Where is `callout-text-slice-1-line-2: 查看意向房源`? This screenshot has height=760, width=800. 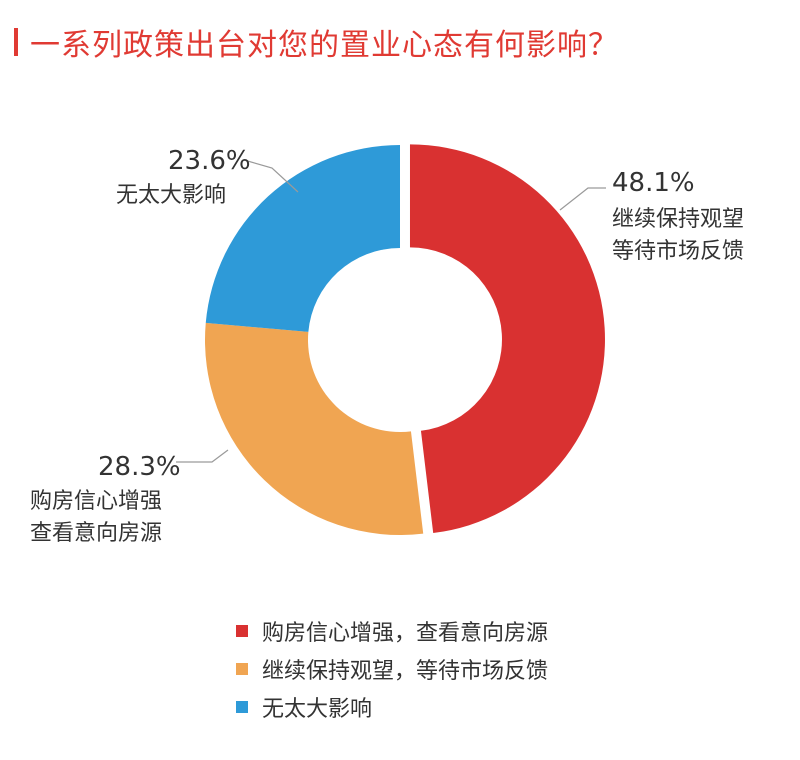
callout-text-slice-1-line-2: 查看意向房源 is located at coordinates (96, 533).